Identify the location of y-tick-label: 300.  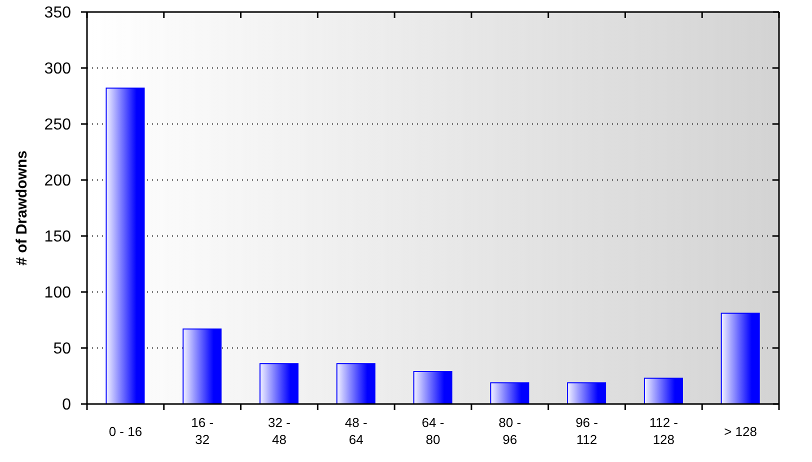
(58, 69).